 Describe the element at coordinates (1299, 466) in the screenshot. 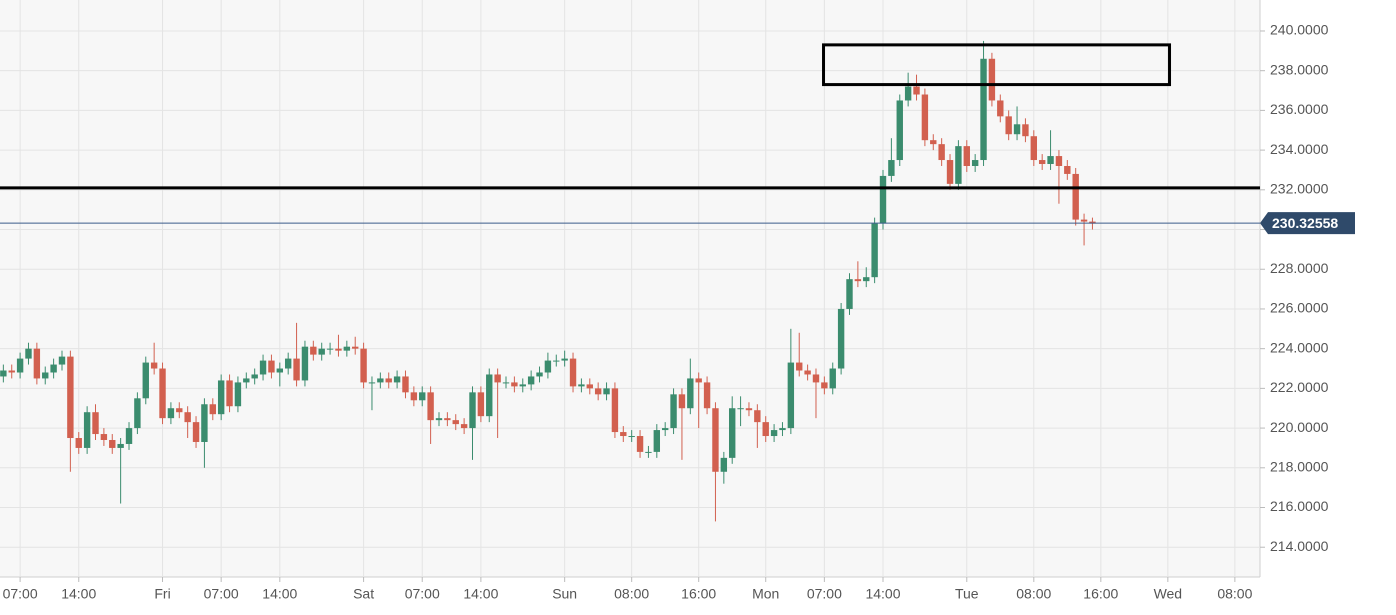

I see `y-tick-label: 218.0000` at that location.